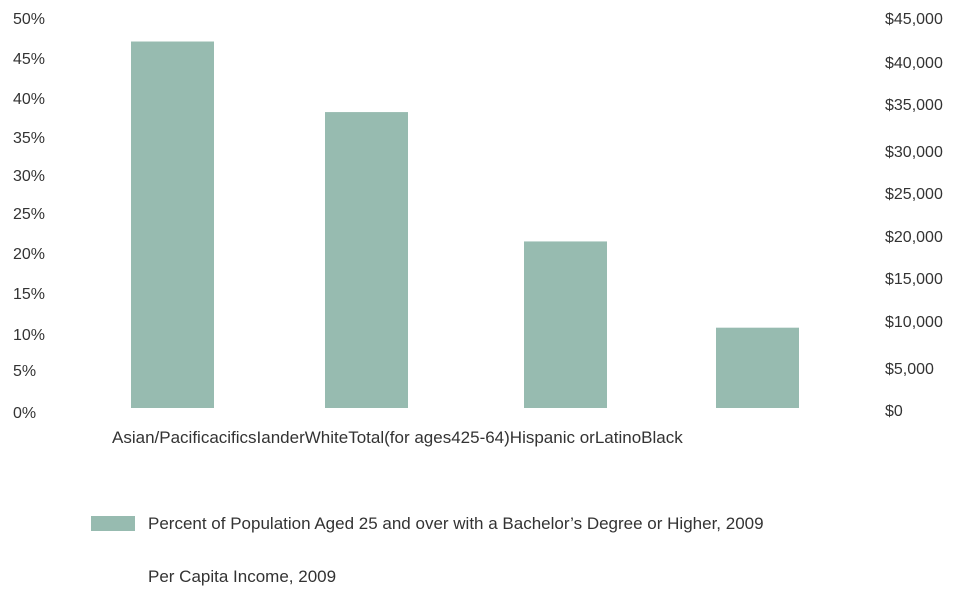  Describe the element at coordinates (909, 369) in the screenshot. I see `right-tick-label: $5,000` at that location.